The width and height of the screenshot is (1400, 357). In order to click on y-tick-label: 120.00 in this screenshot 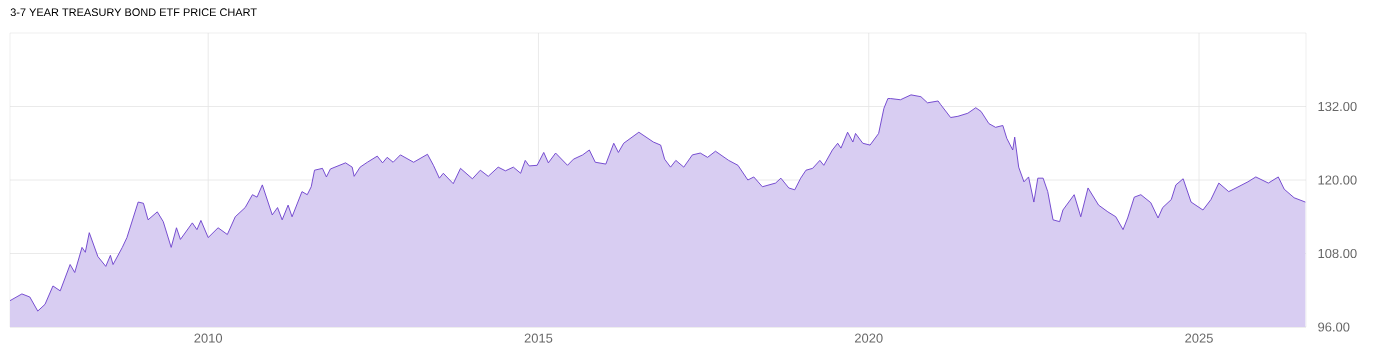, I will do `click(1337, 180)`.